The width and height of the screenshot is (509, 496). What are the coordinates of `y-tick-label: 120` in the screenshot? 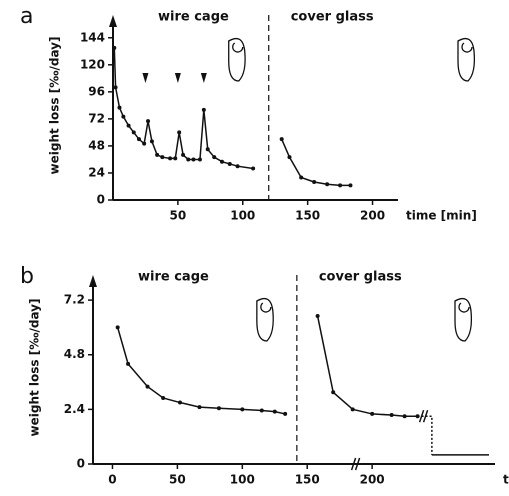 It's located at (92, 64).